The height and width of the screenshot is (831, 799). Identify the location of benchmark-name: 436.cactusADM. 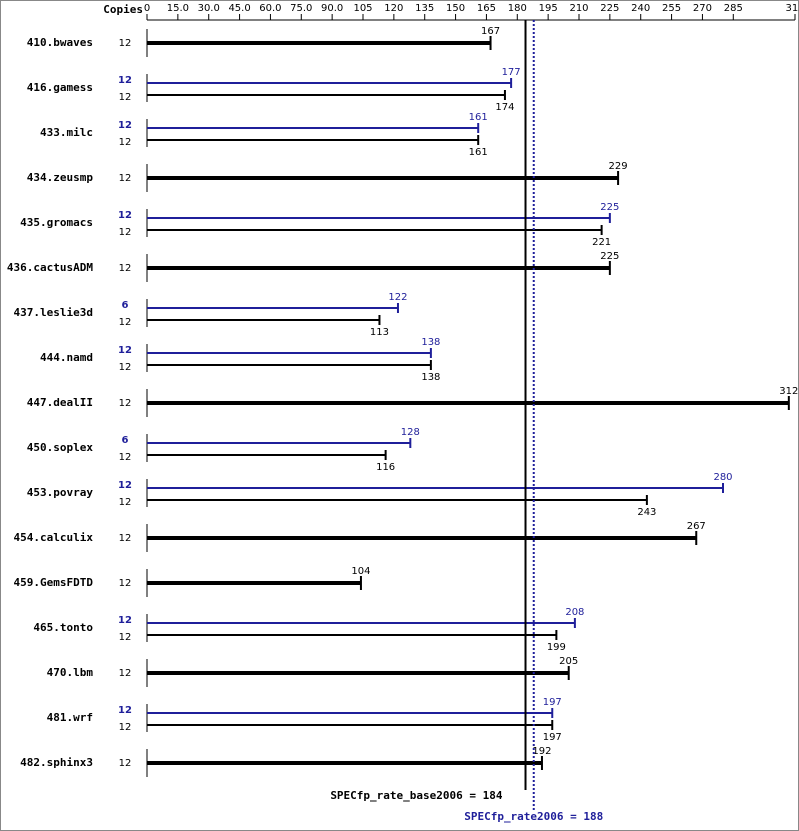
(50, 267).